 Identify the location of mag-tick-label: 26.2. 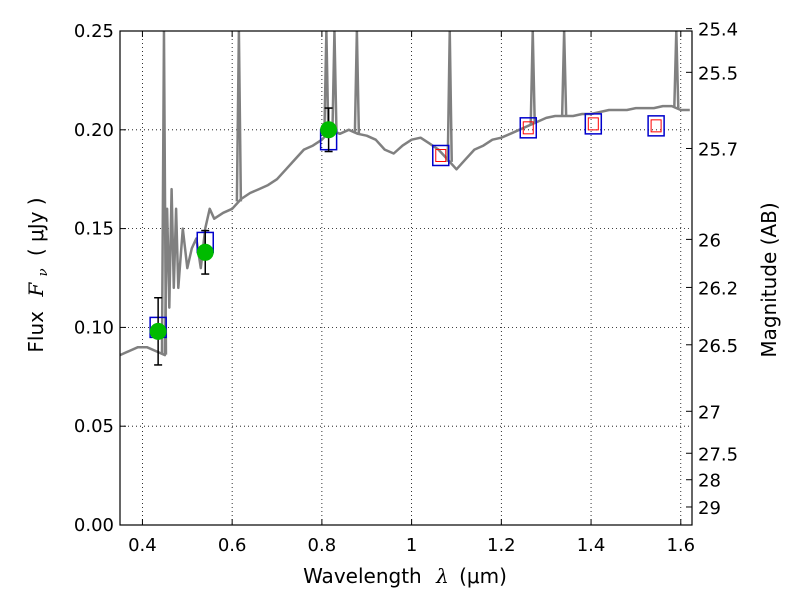
(718, 288).